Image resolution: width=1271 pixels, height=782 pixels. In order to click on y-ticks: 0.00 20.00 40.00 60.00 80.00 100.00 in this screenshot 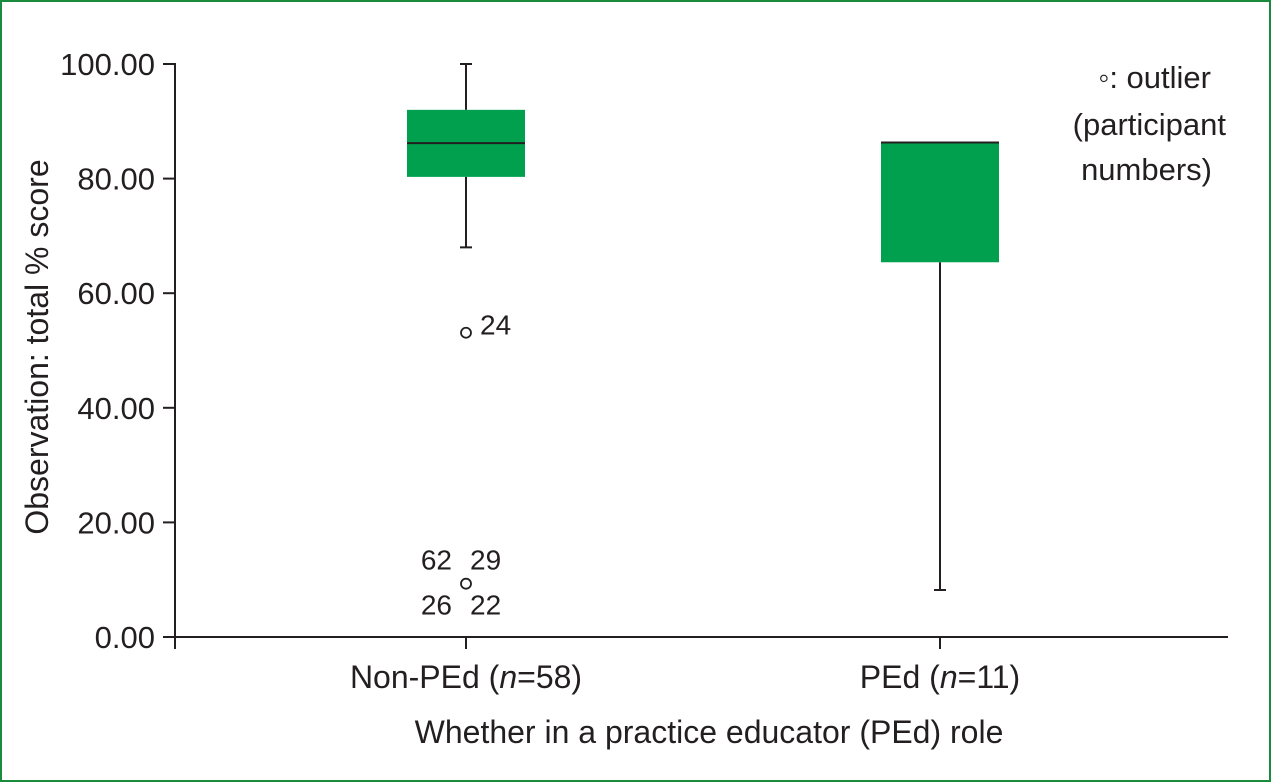, I will do `click(117, 351)`.